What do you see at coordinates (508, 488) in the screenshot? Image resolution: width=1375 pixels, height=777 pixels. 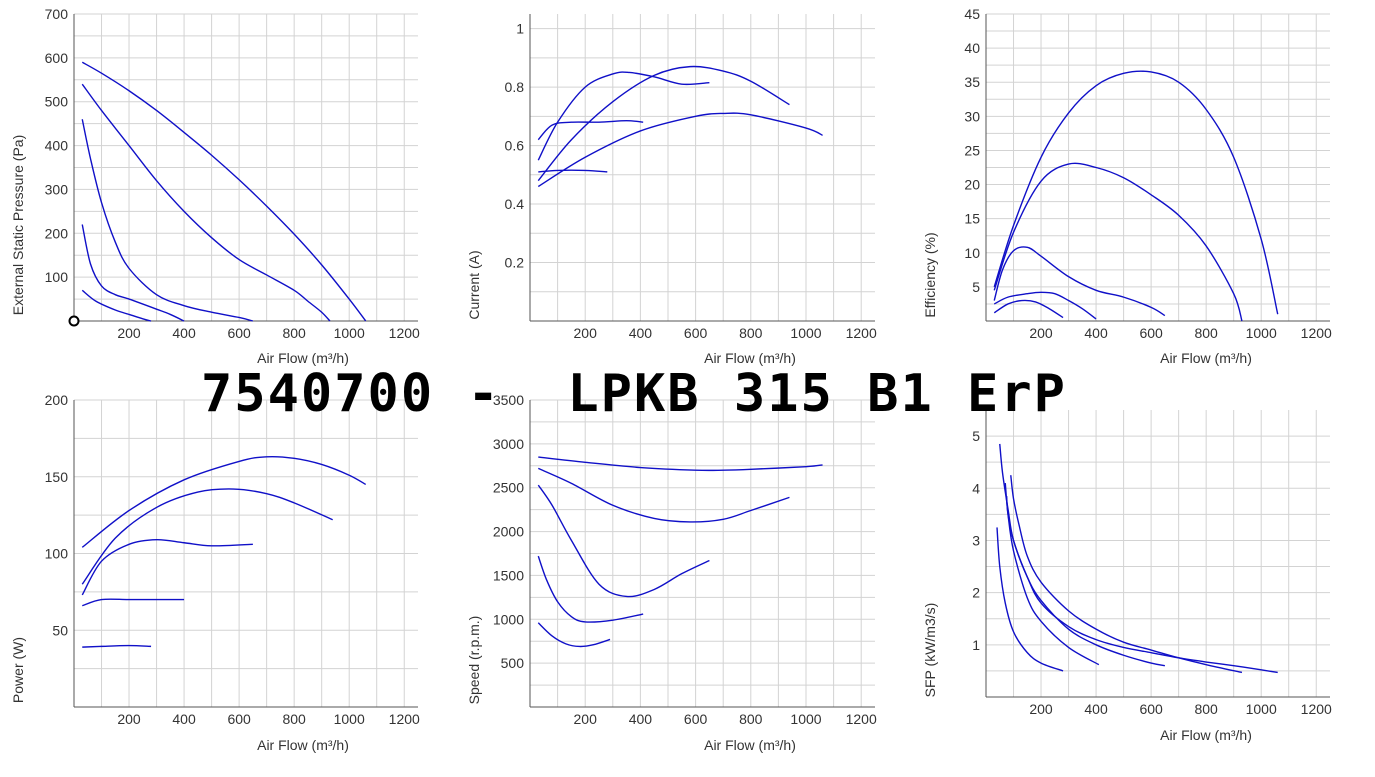 I see `y-tick-label: 2500` at bounding box center [508, 488].